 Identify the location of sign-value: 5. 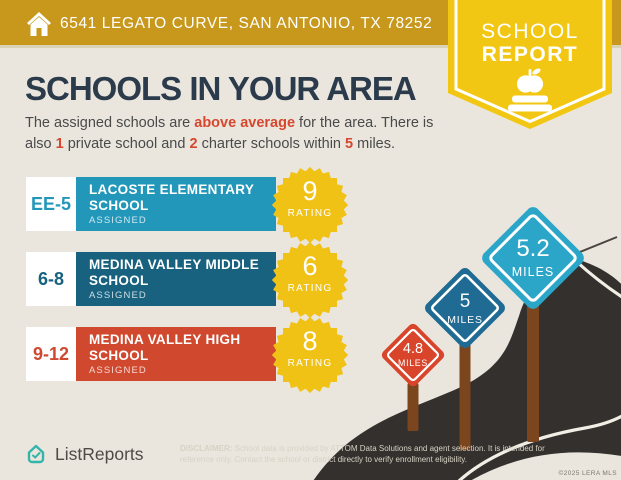
(465, 301).